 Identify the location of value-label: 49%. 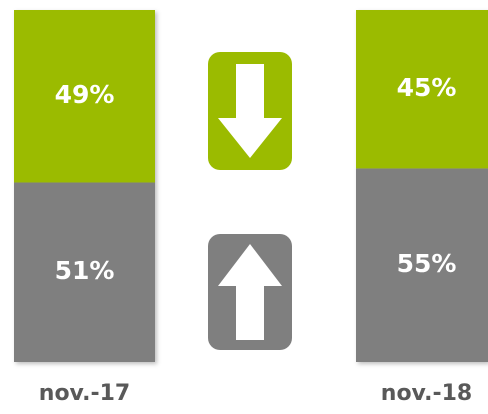
(85, 94).